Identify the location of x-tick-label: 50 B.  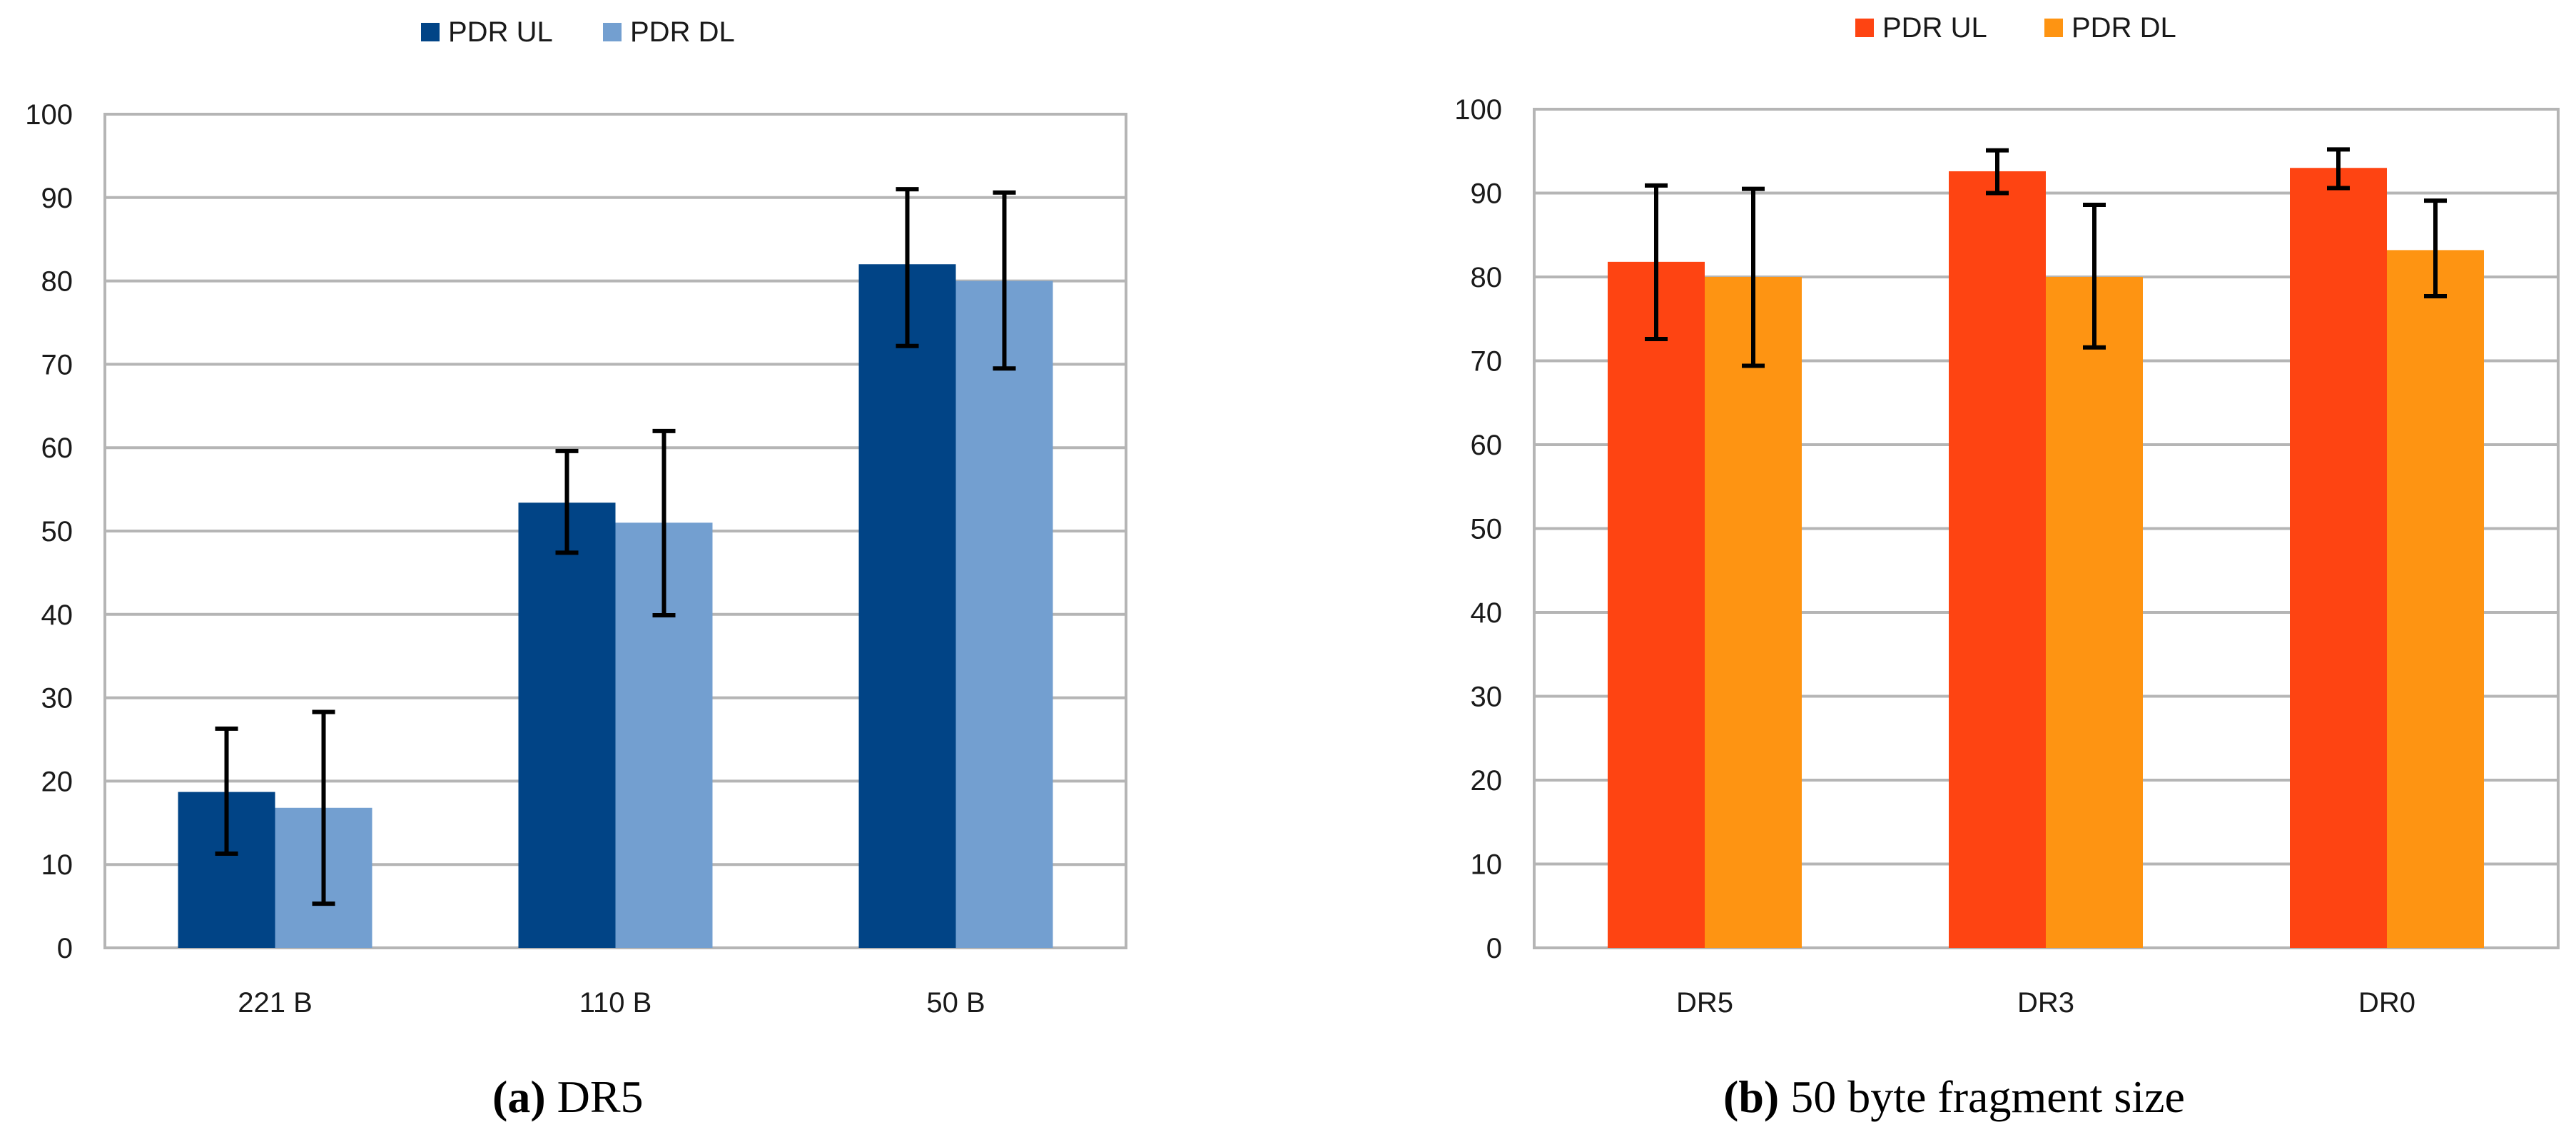
(955, 1003).